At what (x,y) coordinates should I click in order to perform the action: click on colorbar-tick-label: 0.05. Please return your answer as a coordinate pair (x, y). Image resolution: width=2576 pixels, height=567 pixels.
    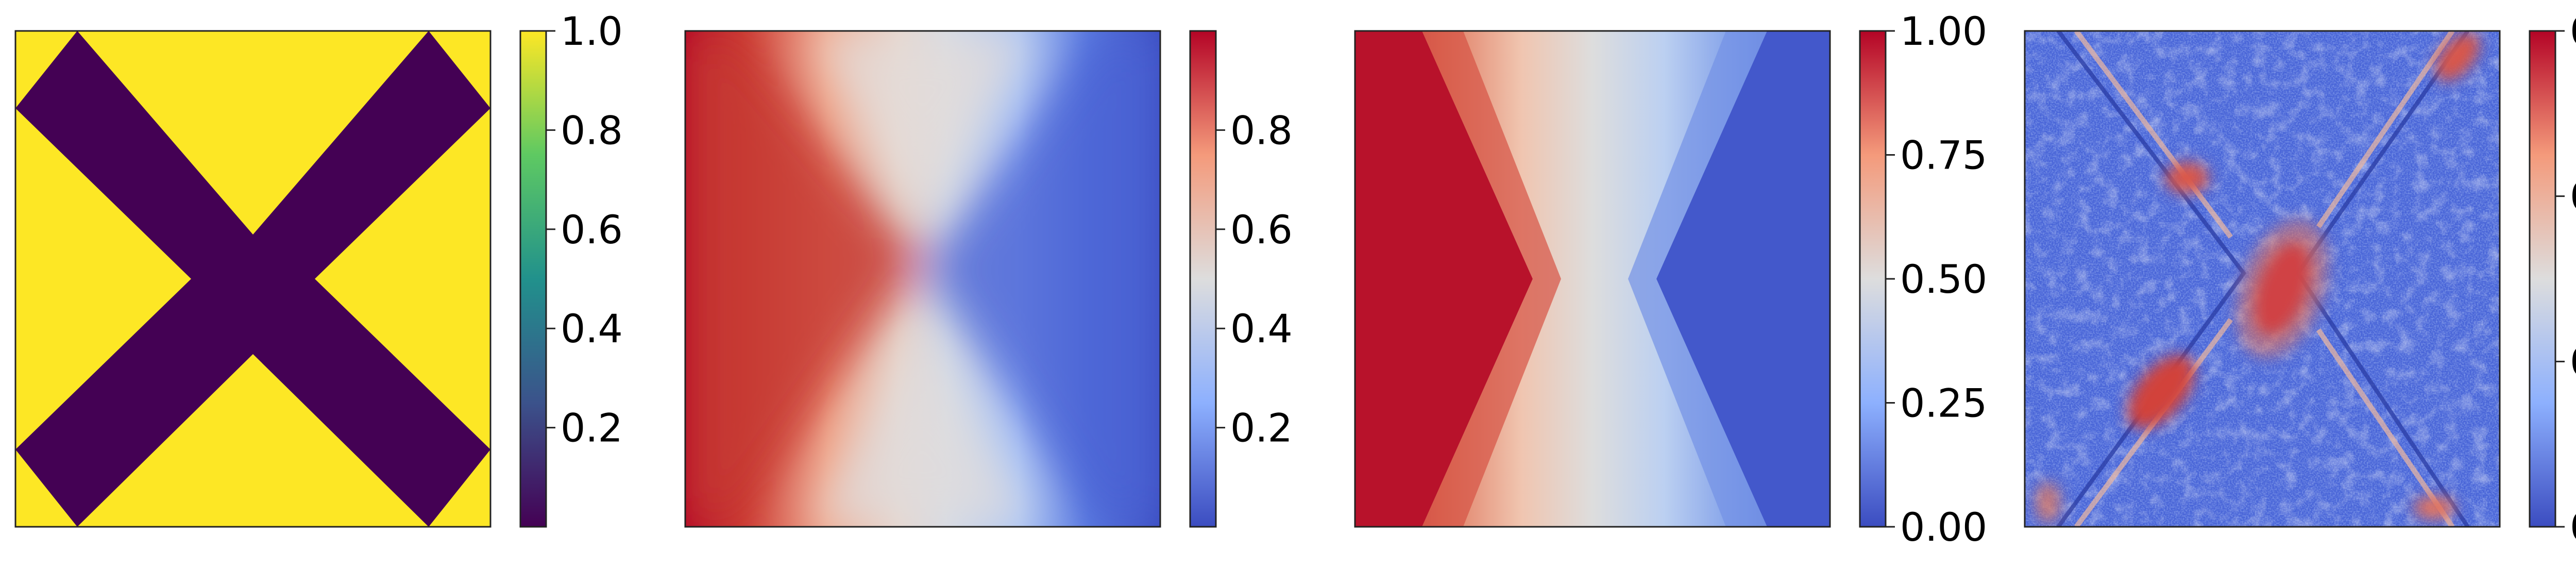
    Looking at the image, I should click on (2573, 362).